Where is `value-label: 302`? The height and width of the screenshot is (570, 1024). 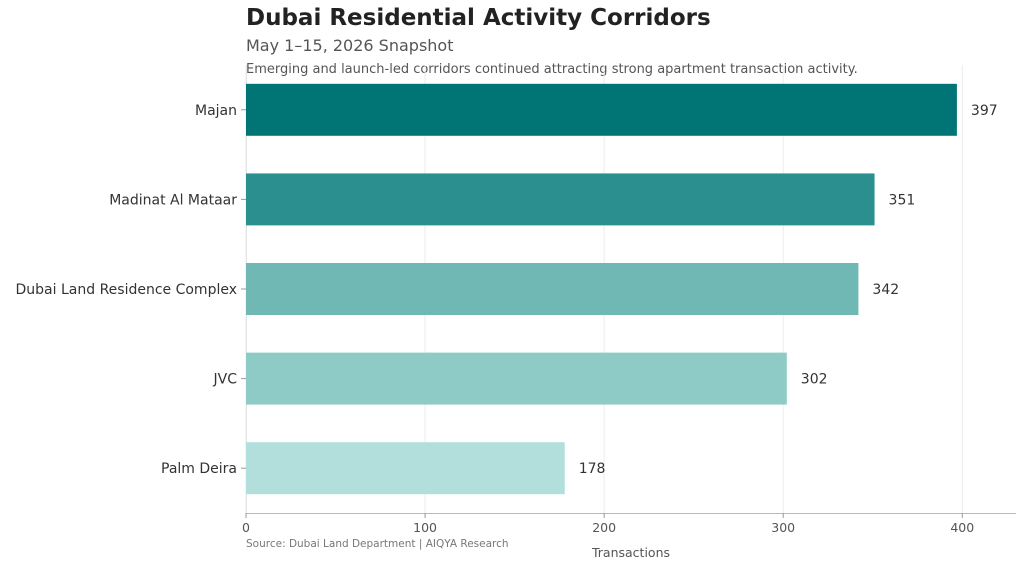
value-label: 302 is located at coordinates (814, 380).